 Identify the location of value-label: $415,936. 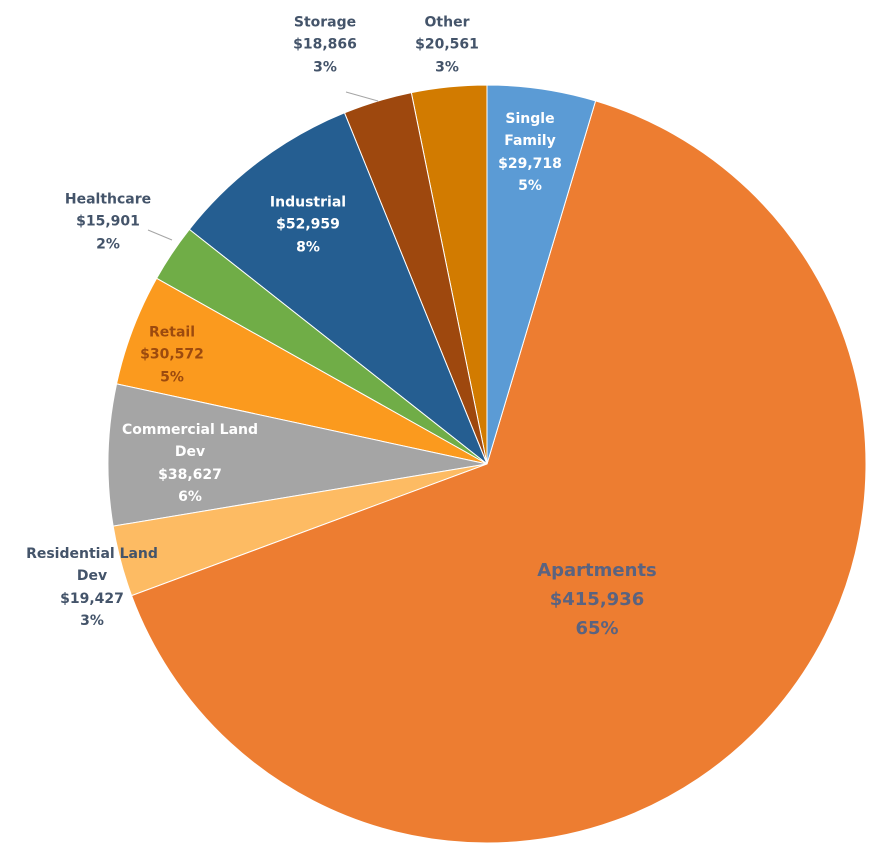
(597, 599).